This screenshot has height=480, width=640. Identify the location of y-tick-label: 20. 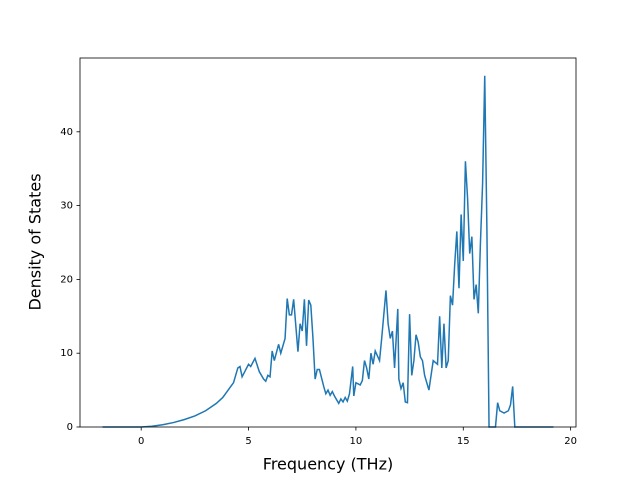
(66, 279).